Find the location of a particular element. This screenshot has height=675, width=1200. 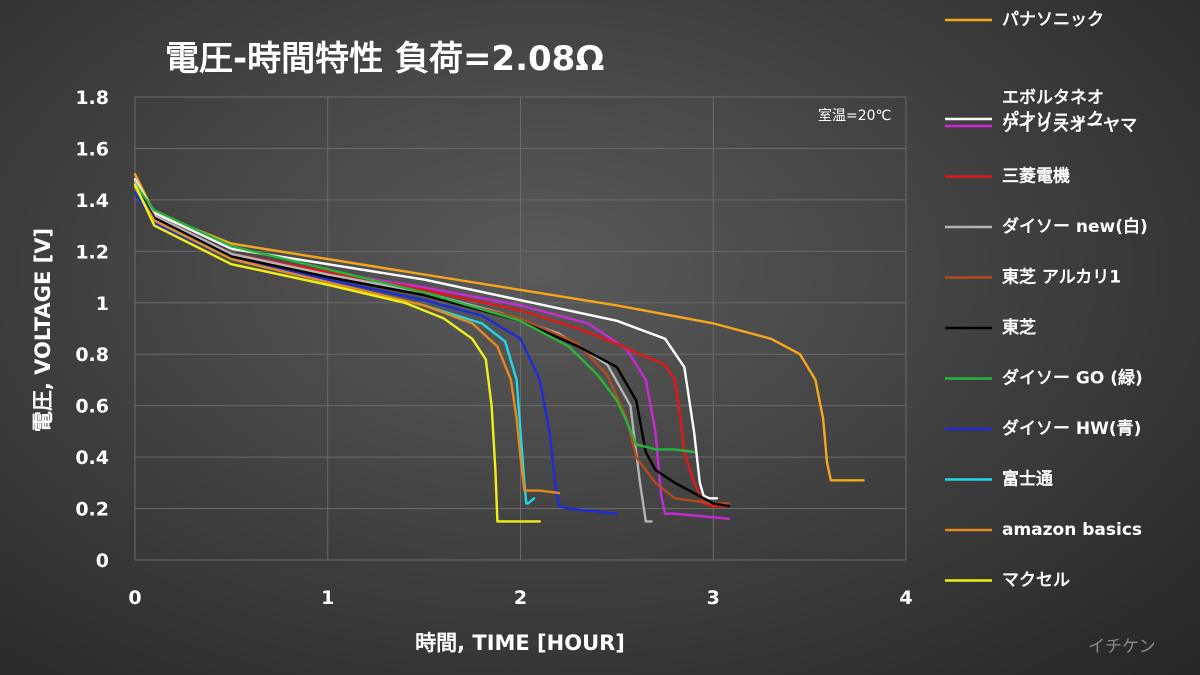

legend-entry: アイリスオーヤマ is located at coordinates (1041, 126).